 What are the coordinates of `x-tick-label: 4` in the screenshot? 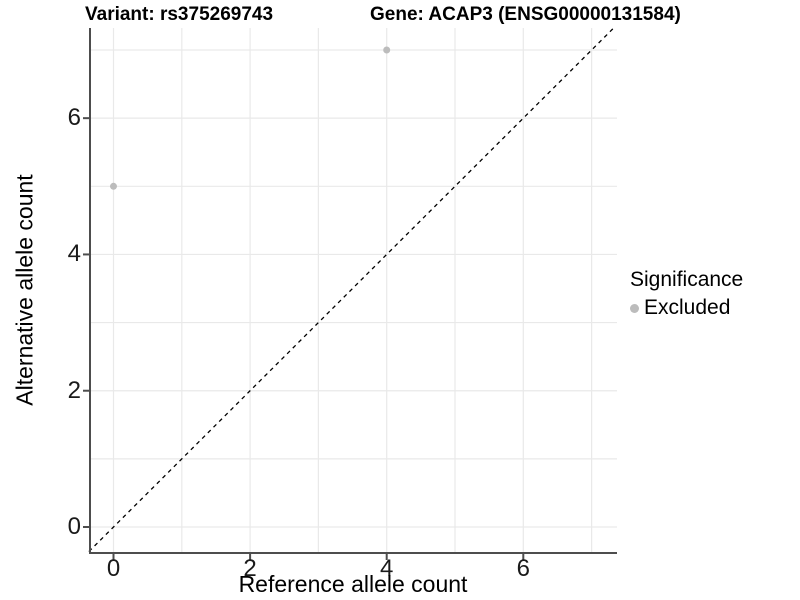 It's located at (387, 568).